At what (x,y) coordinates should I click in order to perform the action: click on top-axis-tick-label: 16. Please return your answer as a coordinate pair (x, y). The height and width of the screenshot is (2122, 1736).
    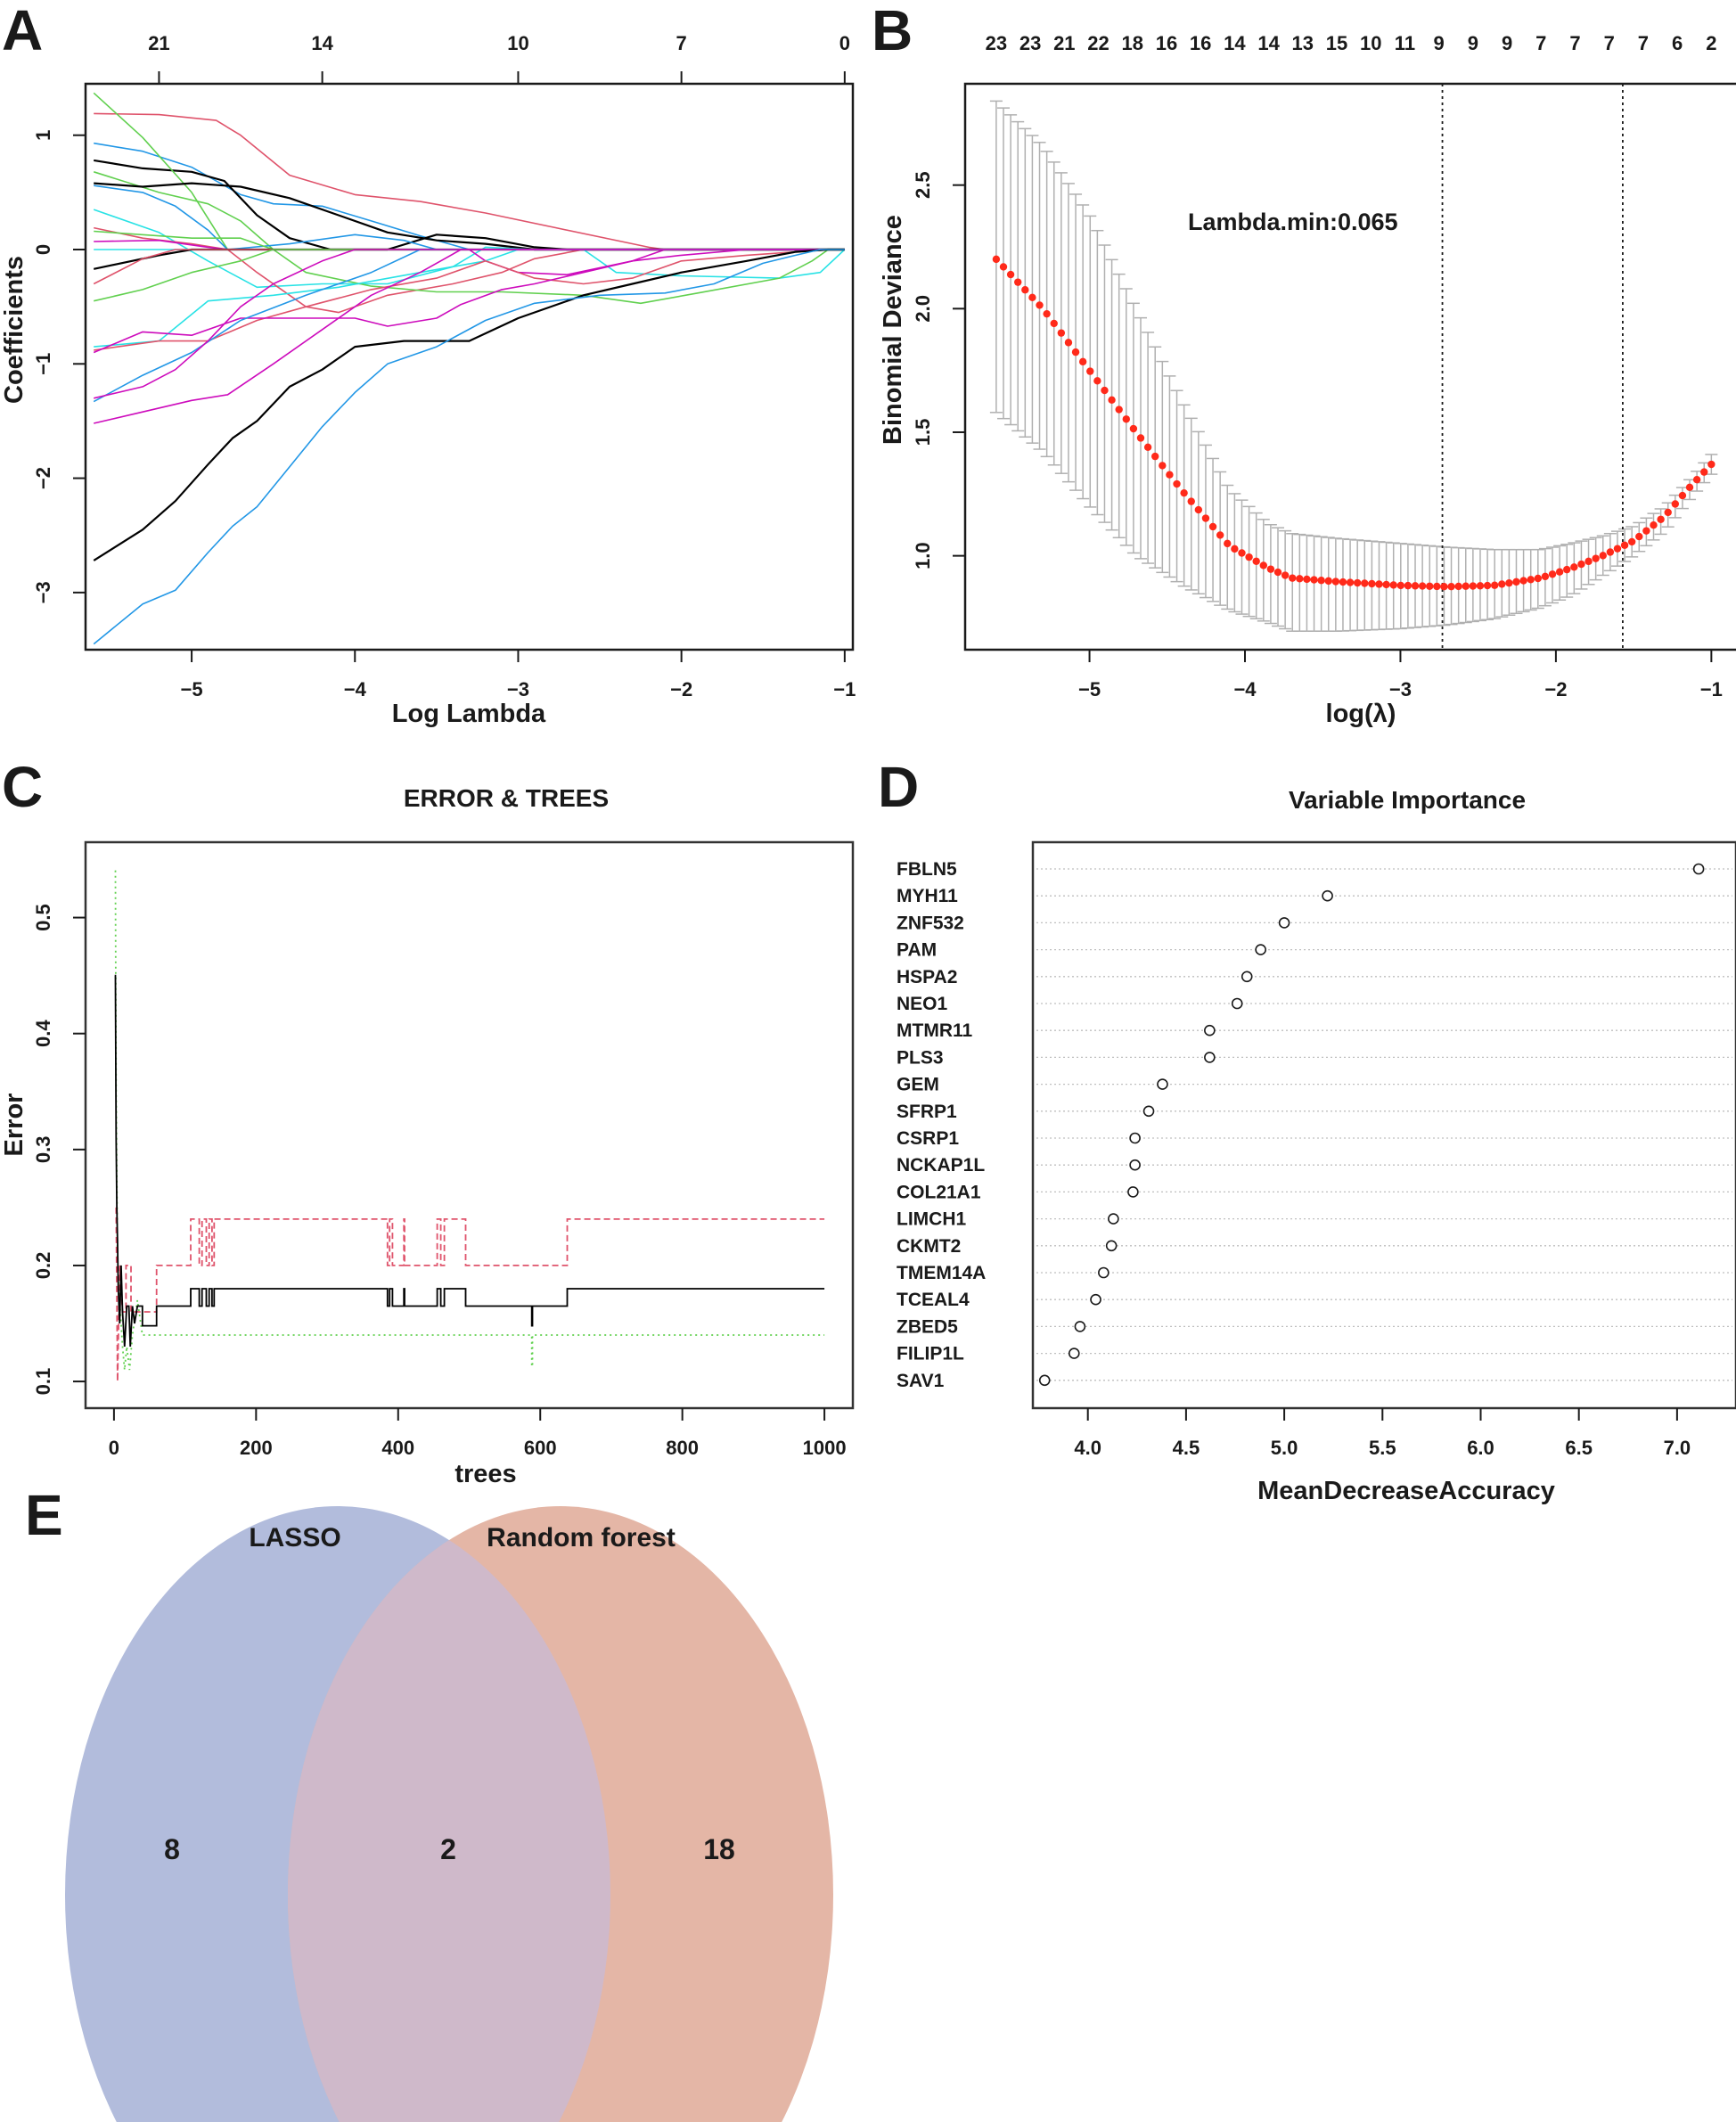
    Looking at the image, I should click on (1166, 43).